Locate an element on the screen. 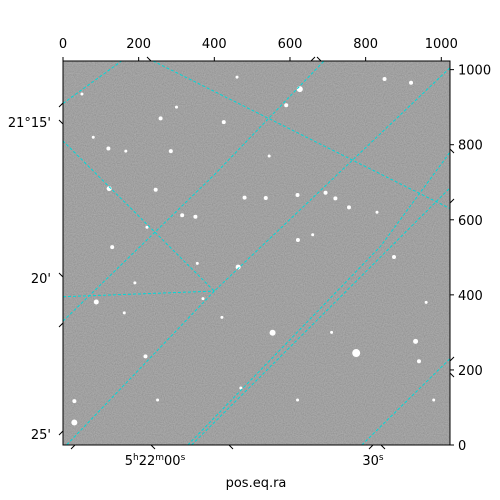 The width and height of the screenshot is (500, 500). top-tick-label: 600 is located at coordinates (290, 44).